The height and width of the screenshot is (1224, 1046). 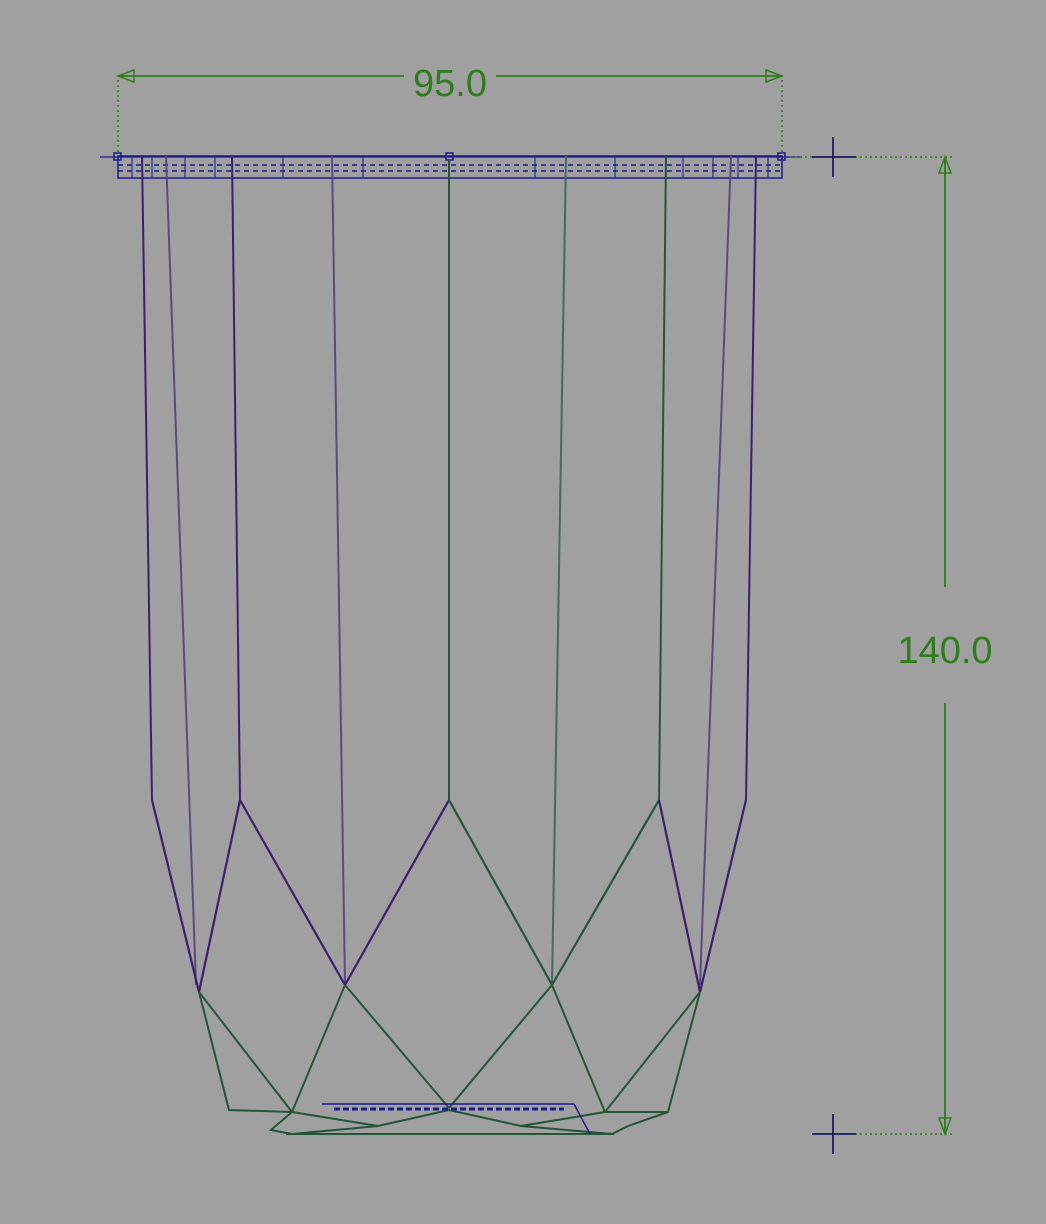 I want to click on rim-segment-ticks, so click(x=450, y=167).